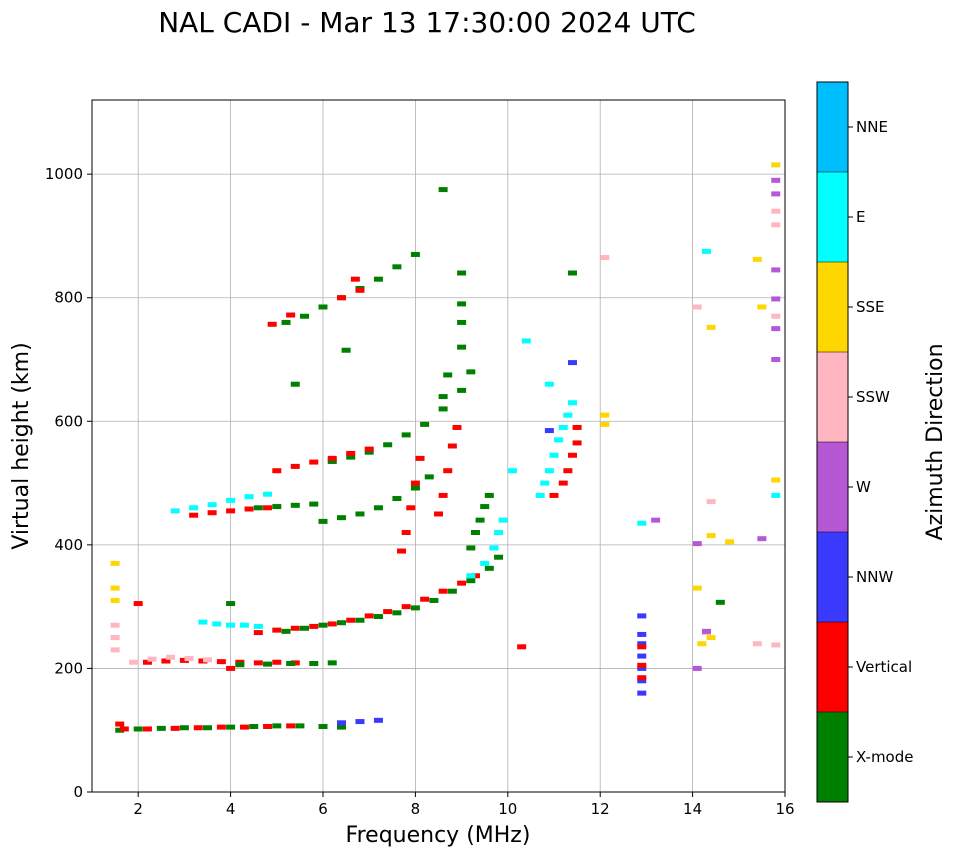 This screenshot has height=857, width=958. I want to click on colorbar-tick-label: NNW, so click(874, 577).